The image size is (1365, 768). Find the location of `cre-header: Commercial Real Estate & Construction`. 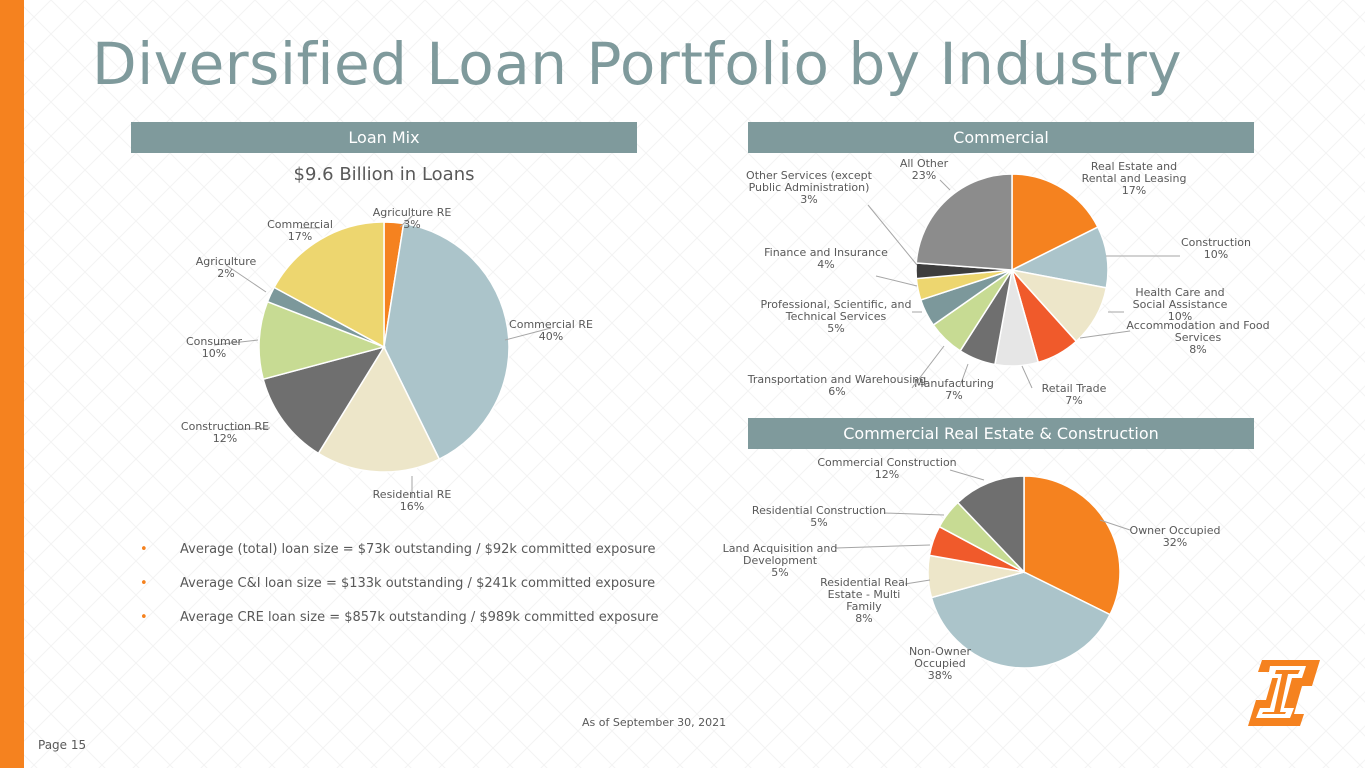

cre-header: Commercial Real Estate & Construction is located at coordinates (1001, 433).